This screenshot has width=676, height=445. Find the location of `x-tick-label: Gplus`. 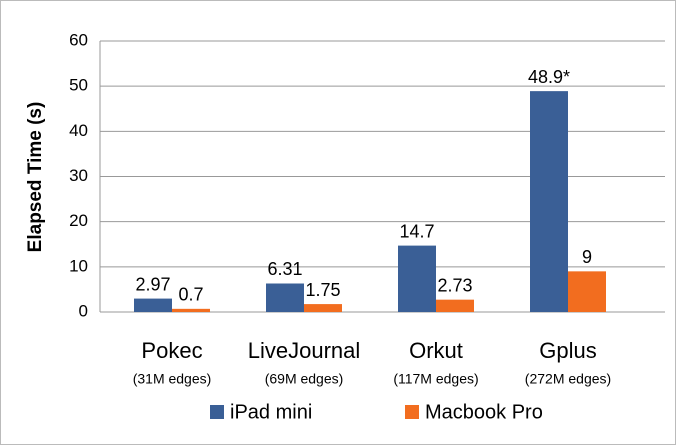

x-tick-label: Gplus is located at coordinates (567, 350).